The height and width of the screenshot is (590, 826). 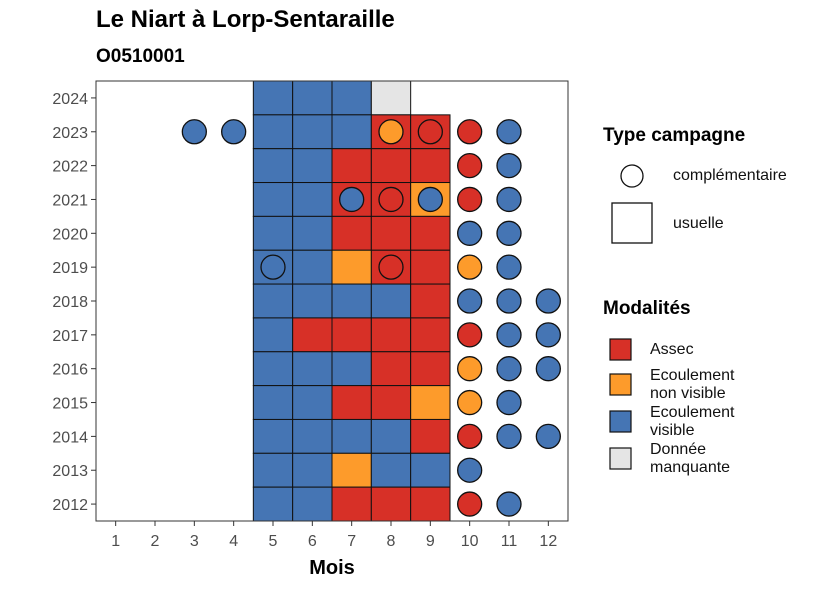 What do you see at coordinates (70, 302) in the screenshot?
I see `y-tick-label: 2018` at bounding box center [70, 302].